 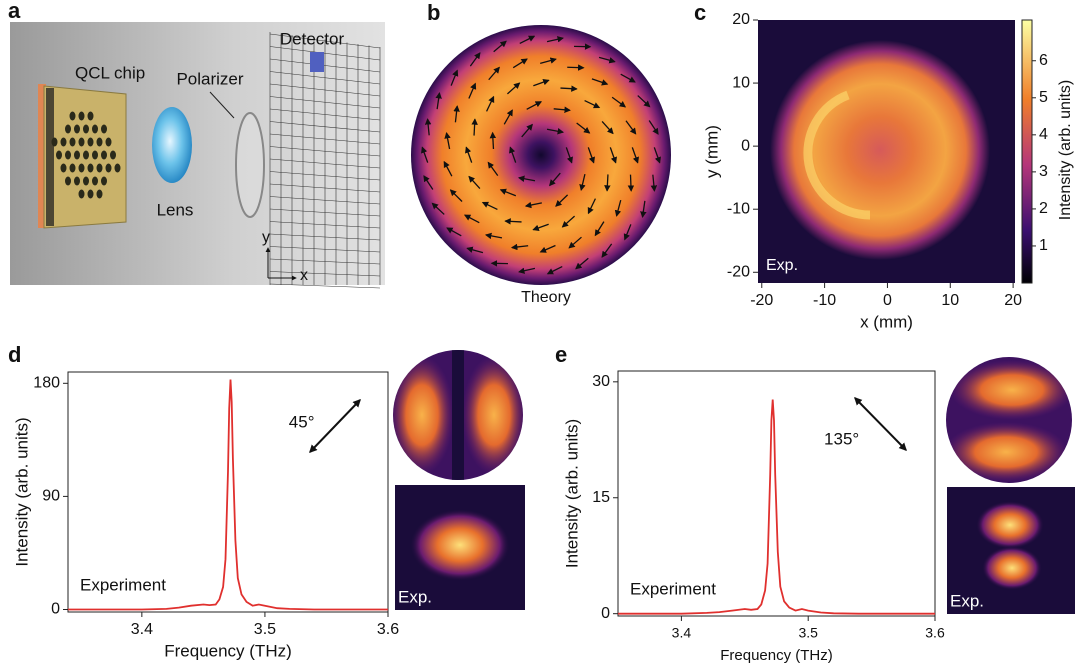 I want to click on inset-experiment, so click(x=460, y=545).